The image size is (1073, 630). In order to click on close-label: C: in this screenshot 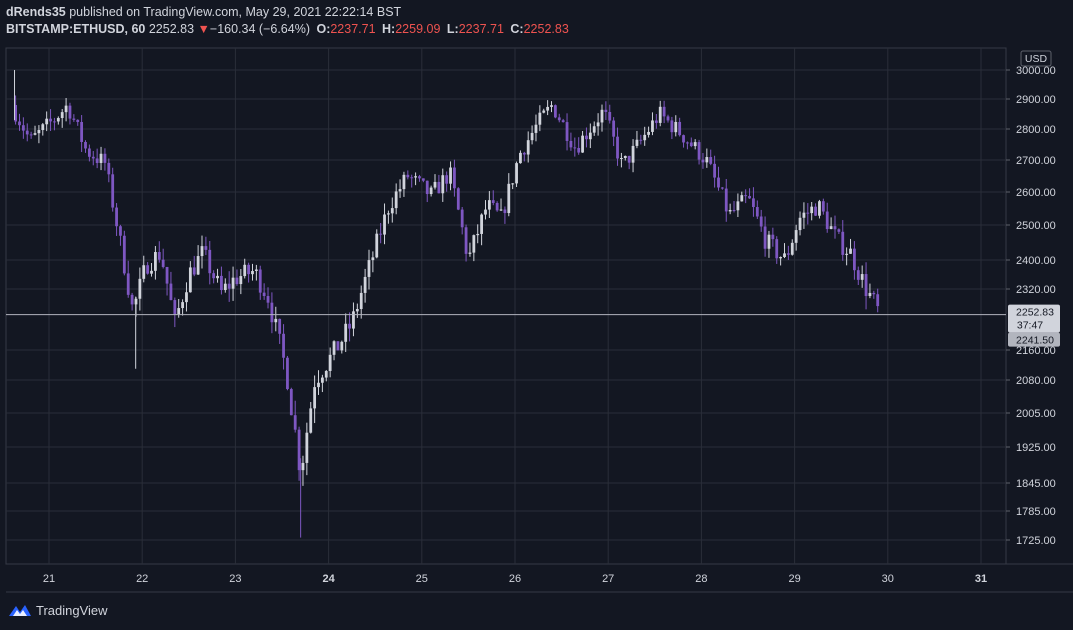, I will do `click(517, 29)`.